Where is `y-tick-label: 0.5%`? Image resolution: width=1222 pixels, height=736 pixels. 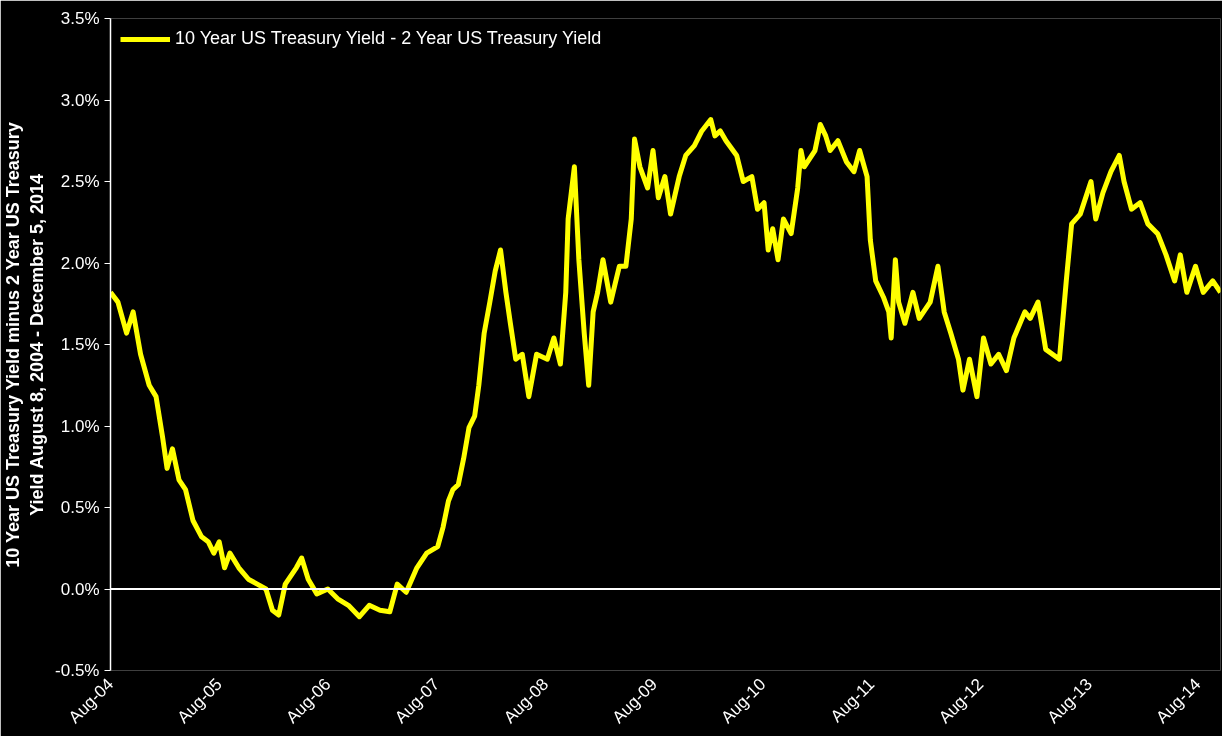 y-tick-label: 0.5% is located at coordinates (80, 507).